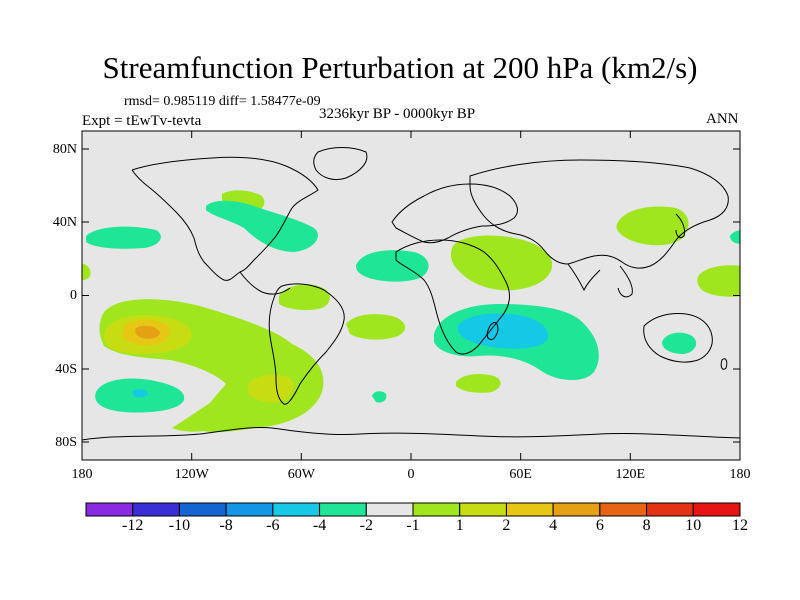 The image size is (800, 600). I want to click on coast-europe, so click(454, 213).